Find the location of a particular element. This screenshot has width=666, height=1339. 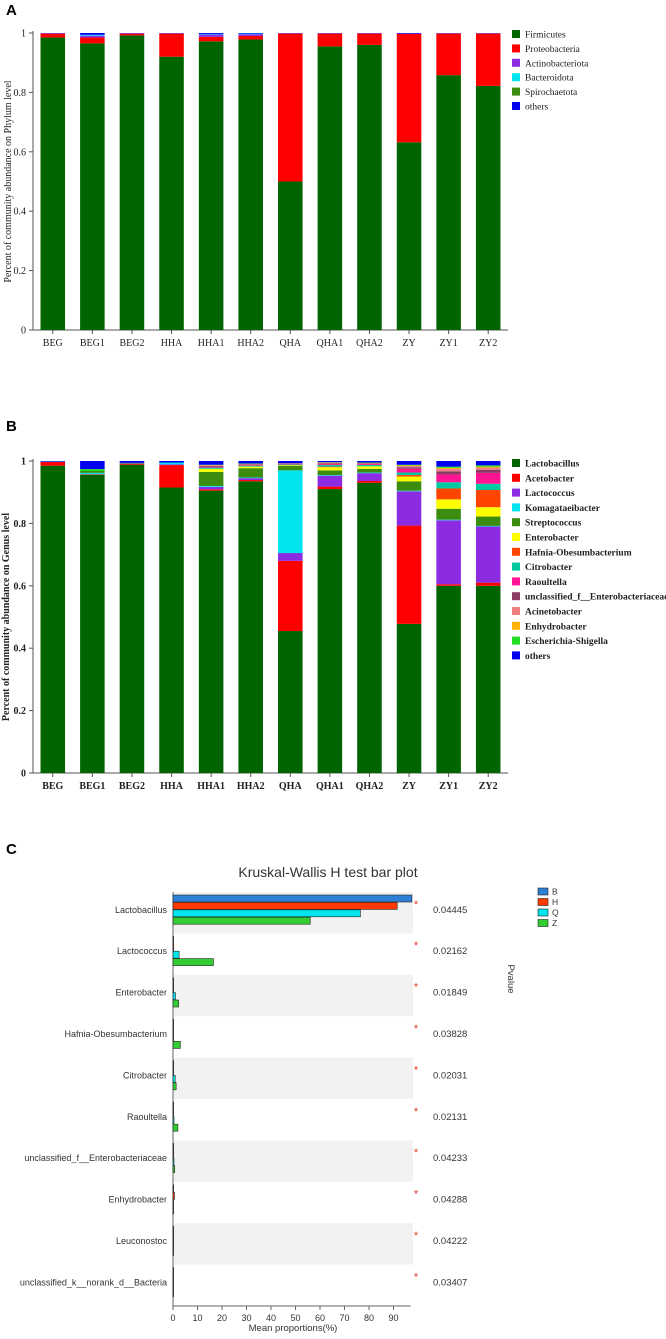

chart3-row-band is located at coordinates (293, 995).